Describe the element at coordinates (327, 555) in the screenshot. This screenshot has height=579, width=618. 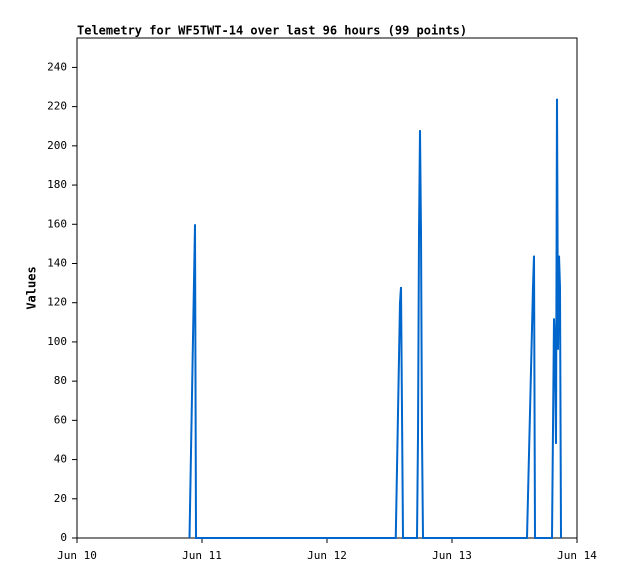
I see `x-tick-label: Jun 12` at that location.